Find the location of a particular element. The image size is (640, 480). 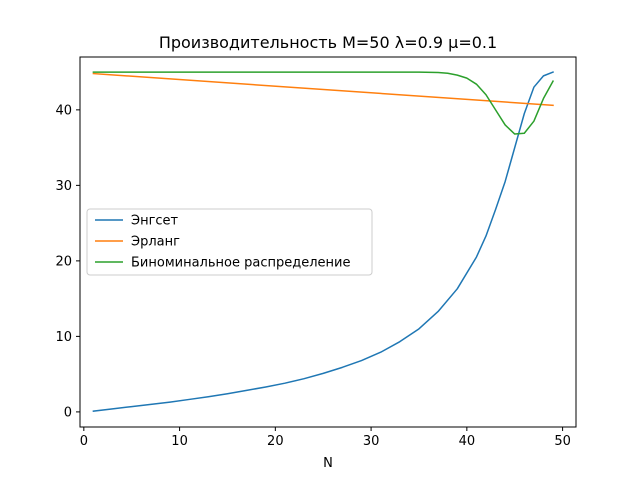

legend-label: Эрланг is located at coordinates (155, 242).